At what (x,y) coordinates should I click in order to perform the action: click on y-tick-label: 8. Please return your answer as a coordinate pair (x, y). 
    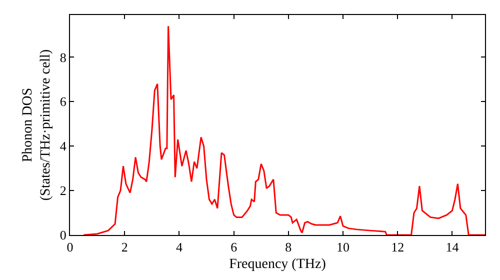
    Looking at the image, I should click on (63, 57).